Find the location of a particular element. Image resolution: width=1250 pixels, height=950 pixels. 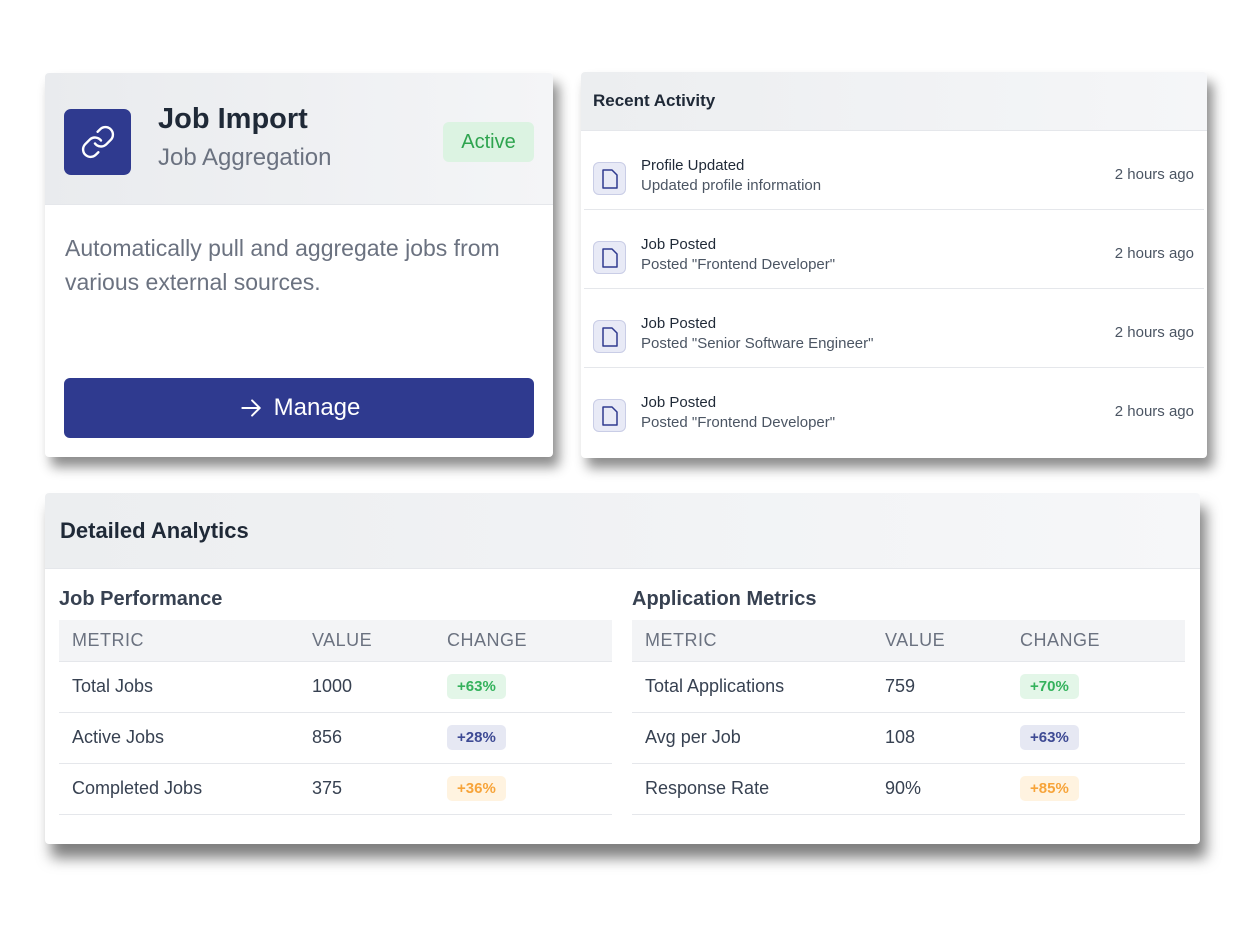

section-title: Application Metrics is located at coordinates (724, 599).